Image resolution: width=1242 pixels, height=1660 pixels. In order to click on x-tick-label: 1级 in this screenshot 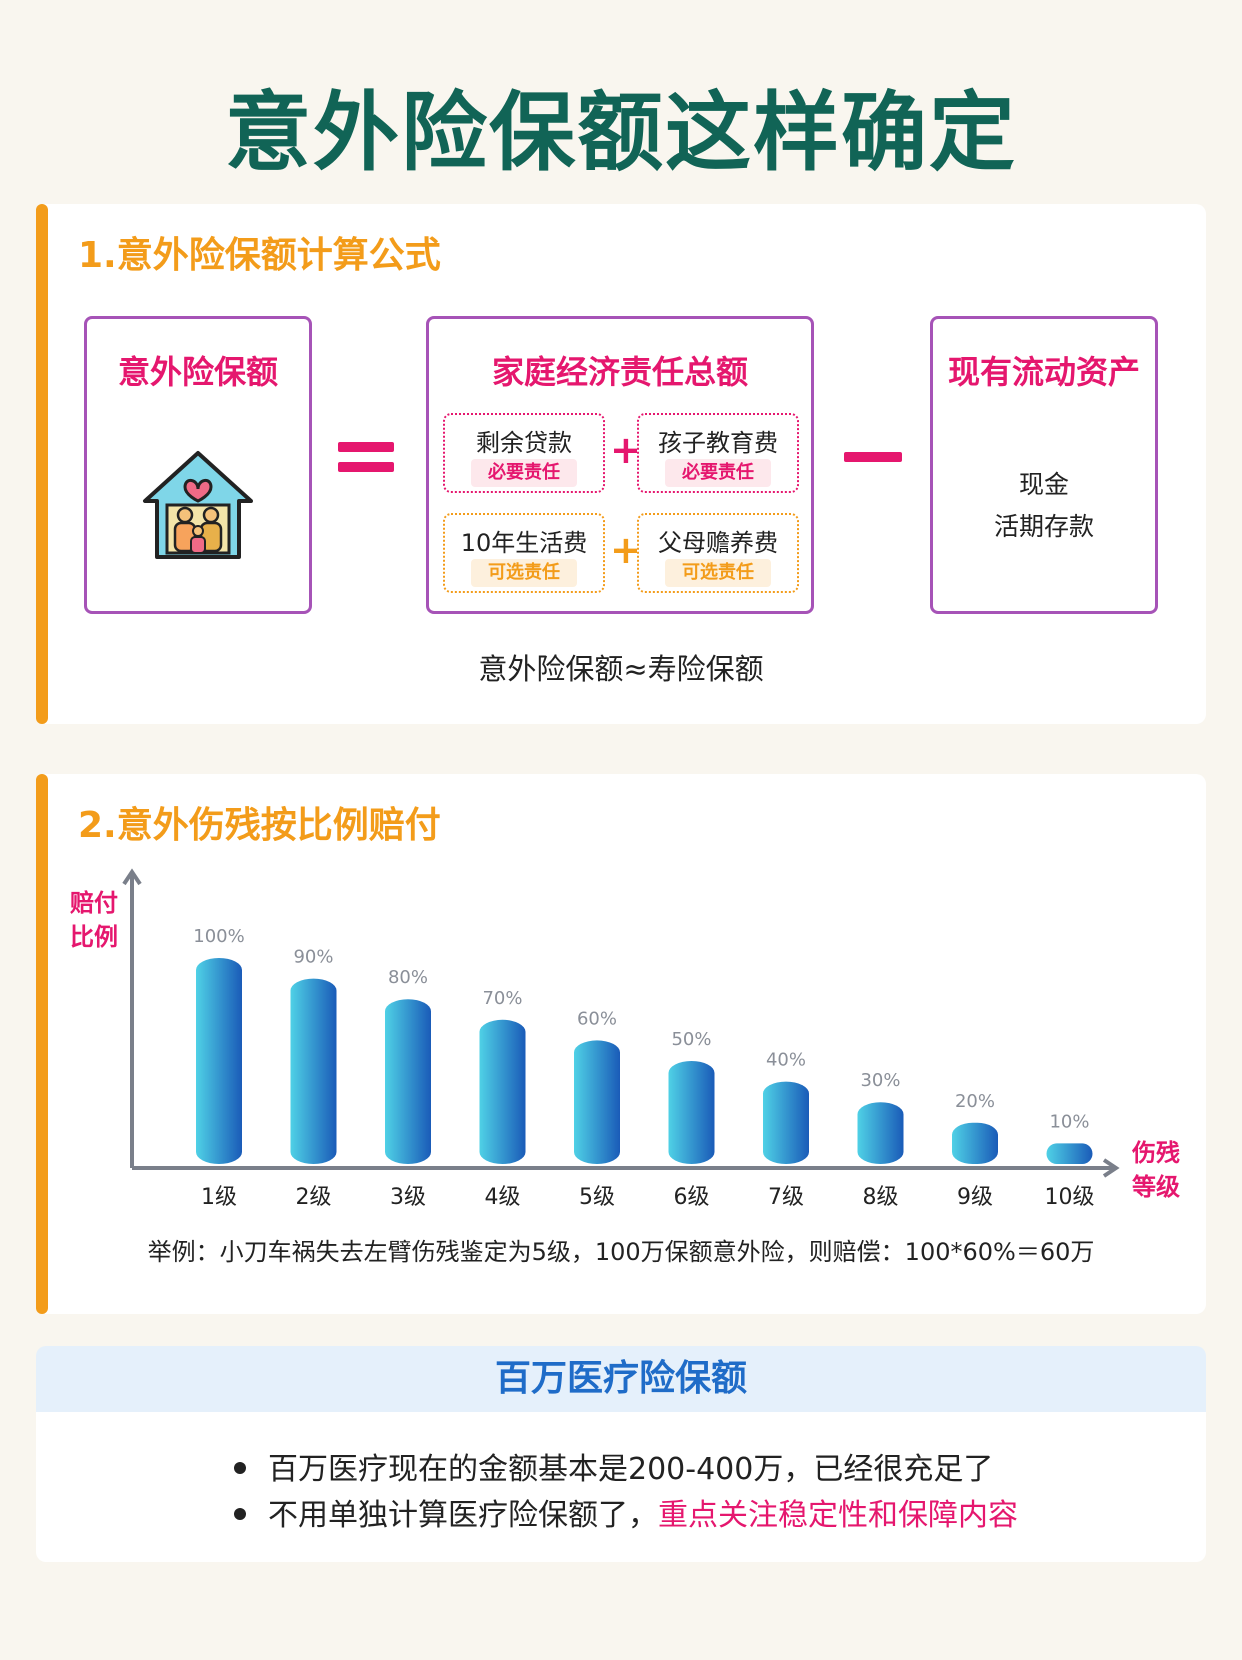, I will do `click(219, 1197)`.